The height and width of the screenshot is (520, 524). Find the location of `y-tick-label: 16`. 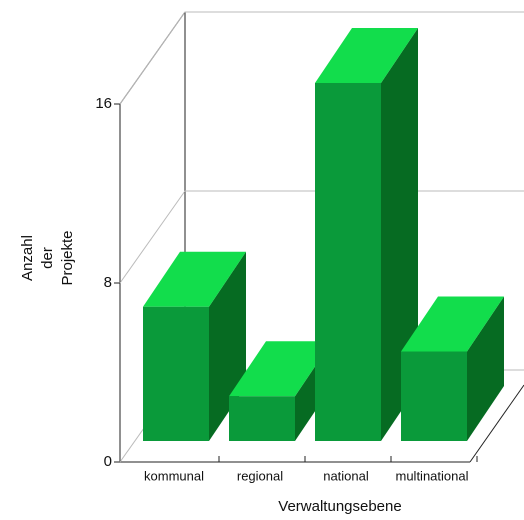

y-tick-label: 16 is located at coordinates (103, 103).